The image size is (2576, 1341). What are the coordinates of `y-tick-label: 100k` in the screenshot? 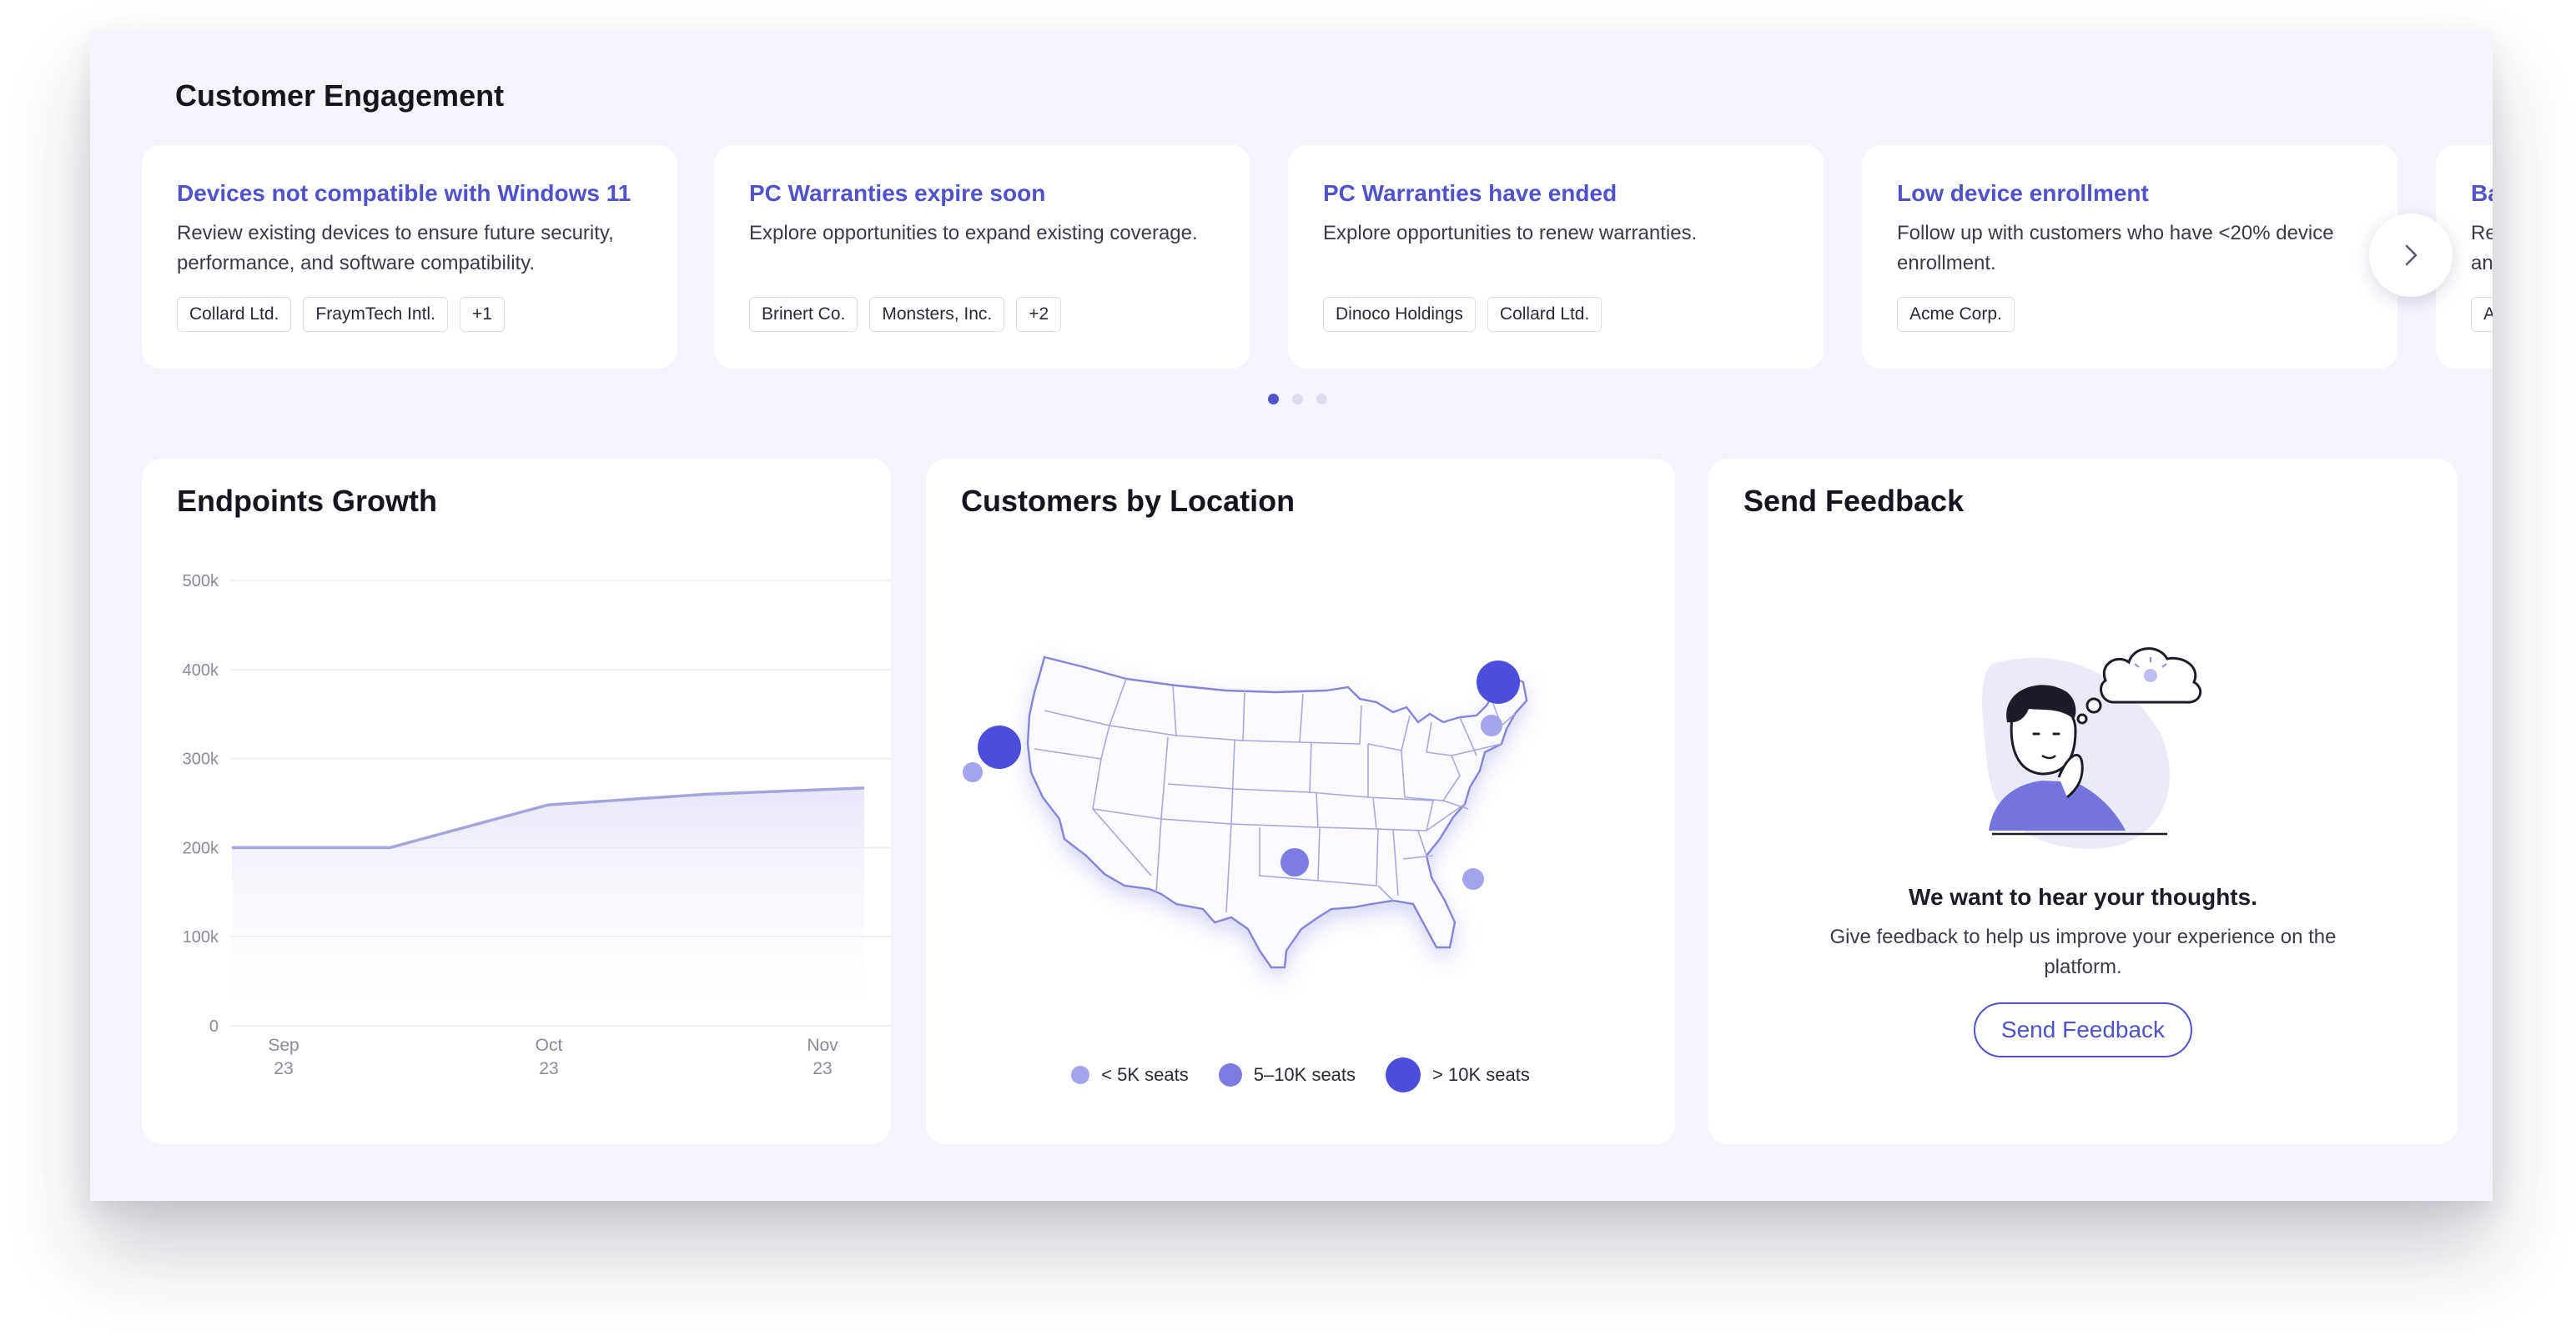 It's located at (201, 937).